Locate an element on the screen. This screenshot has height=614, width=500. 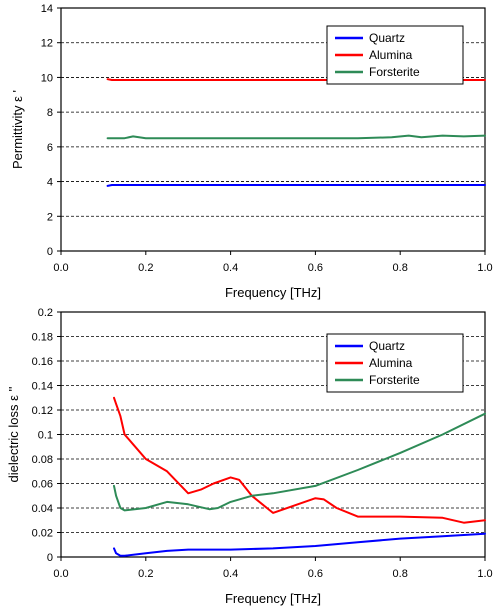
y-tick-label: 0.04 is located at coordinates (42, 509).